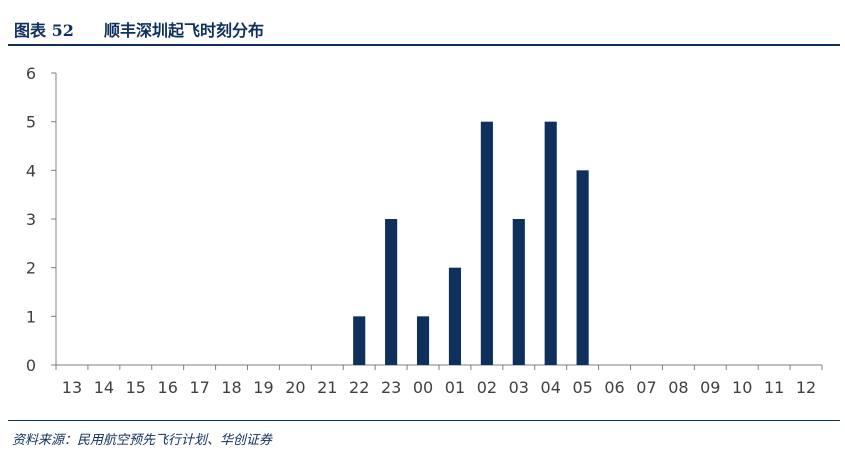 This screenshot has height=459, width=845. Describe the element at coordinates (710, 387) in the screenshot. I see `x-tick-label: 09` at that location.